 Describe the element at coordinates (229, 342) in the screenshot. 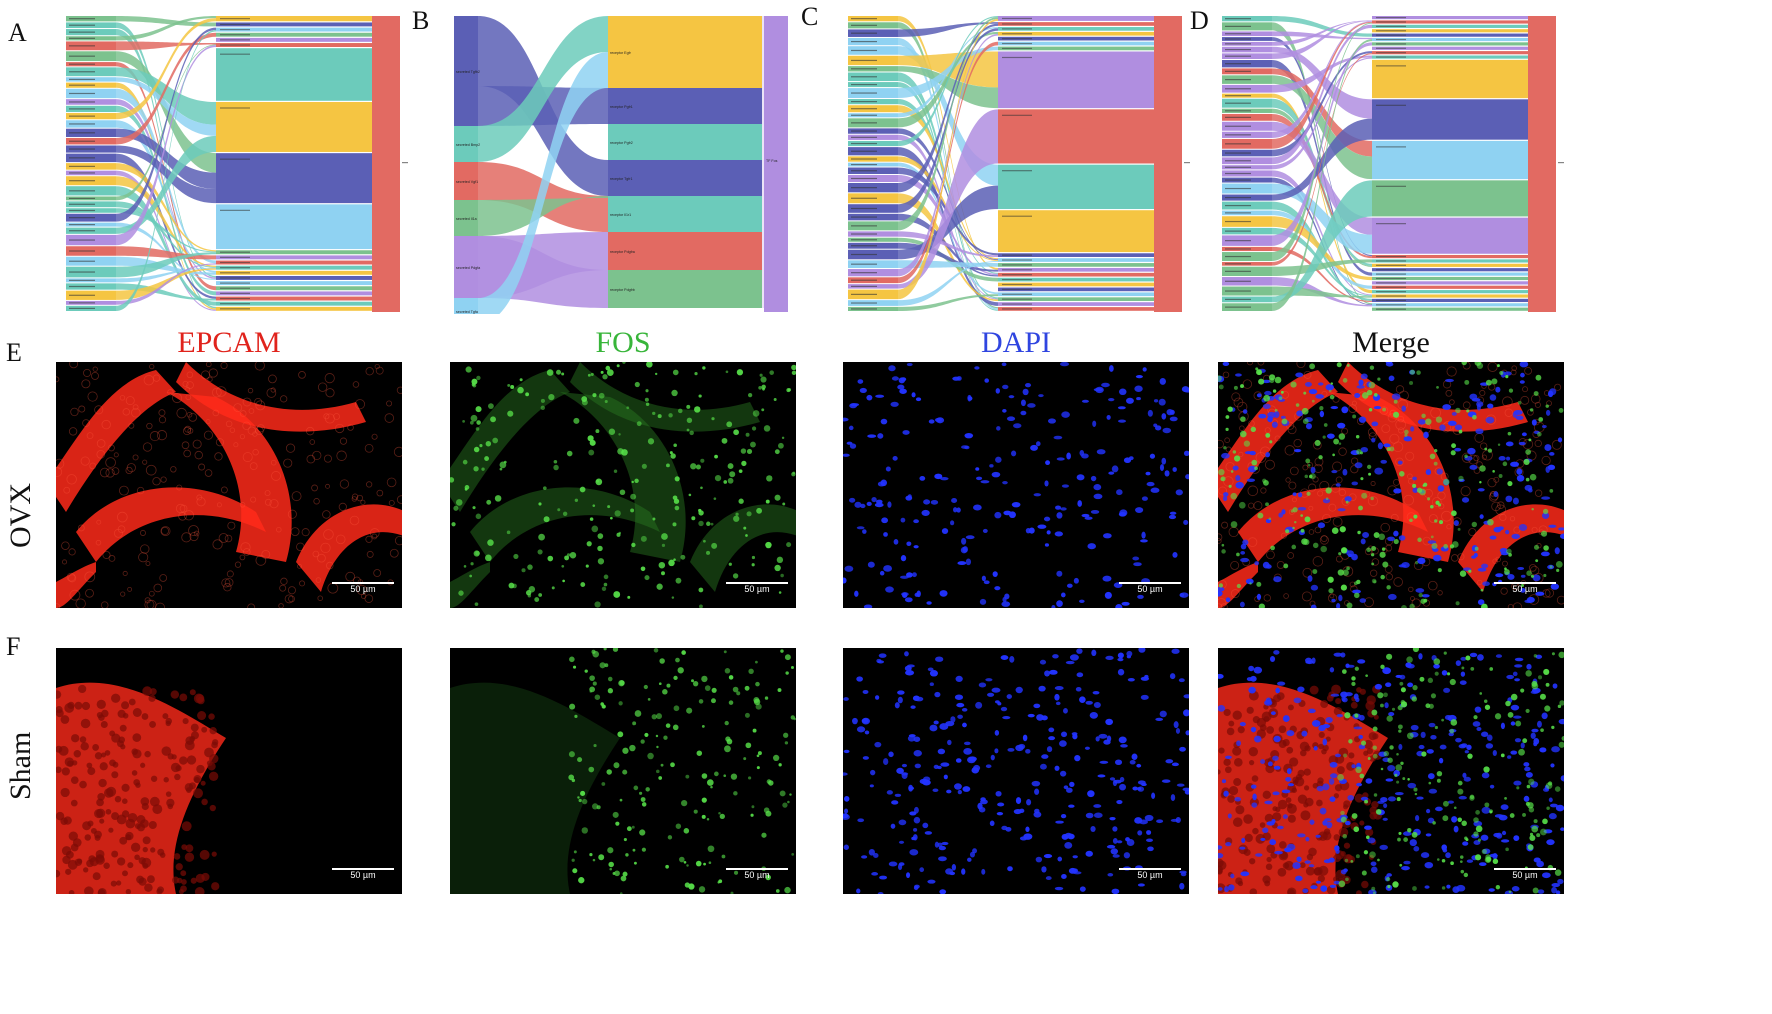

I see `channel-header-epcam: EPCAM` at that location.